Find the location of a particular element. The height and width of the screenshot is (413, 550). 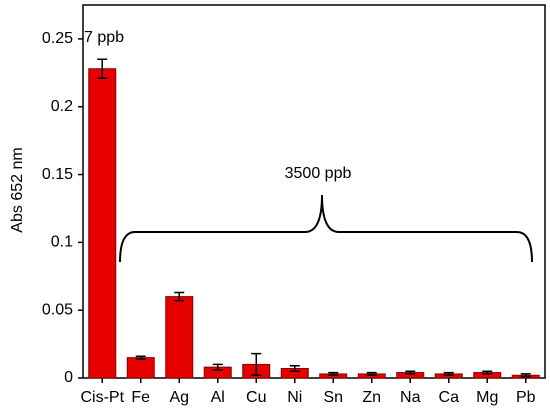

annotation: 7 ppb is located at coordinates (104, 37).